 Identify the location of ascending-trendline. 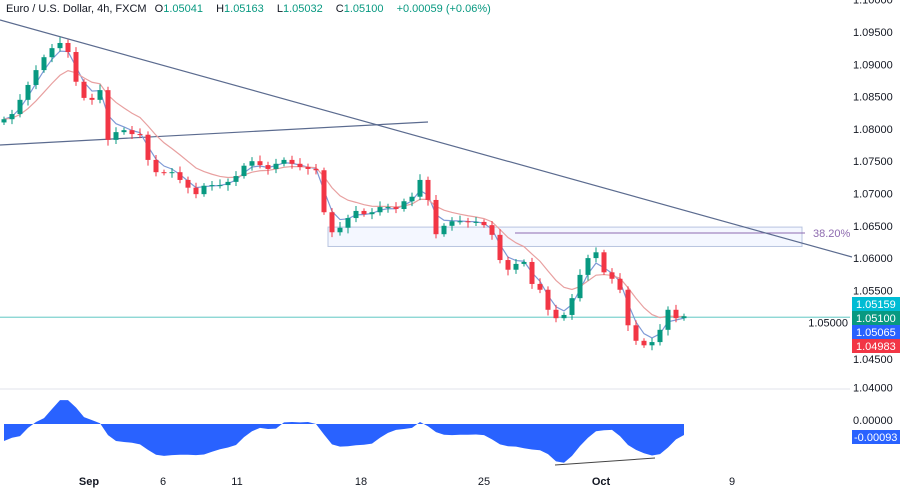
(214, 133).